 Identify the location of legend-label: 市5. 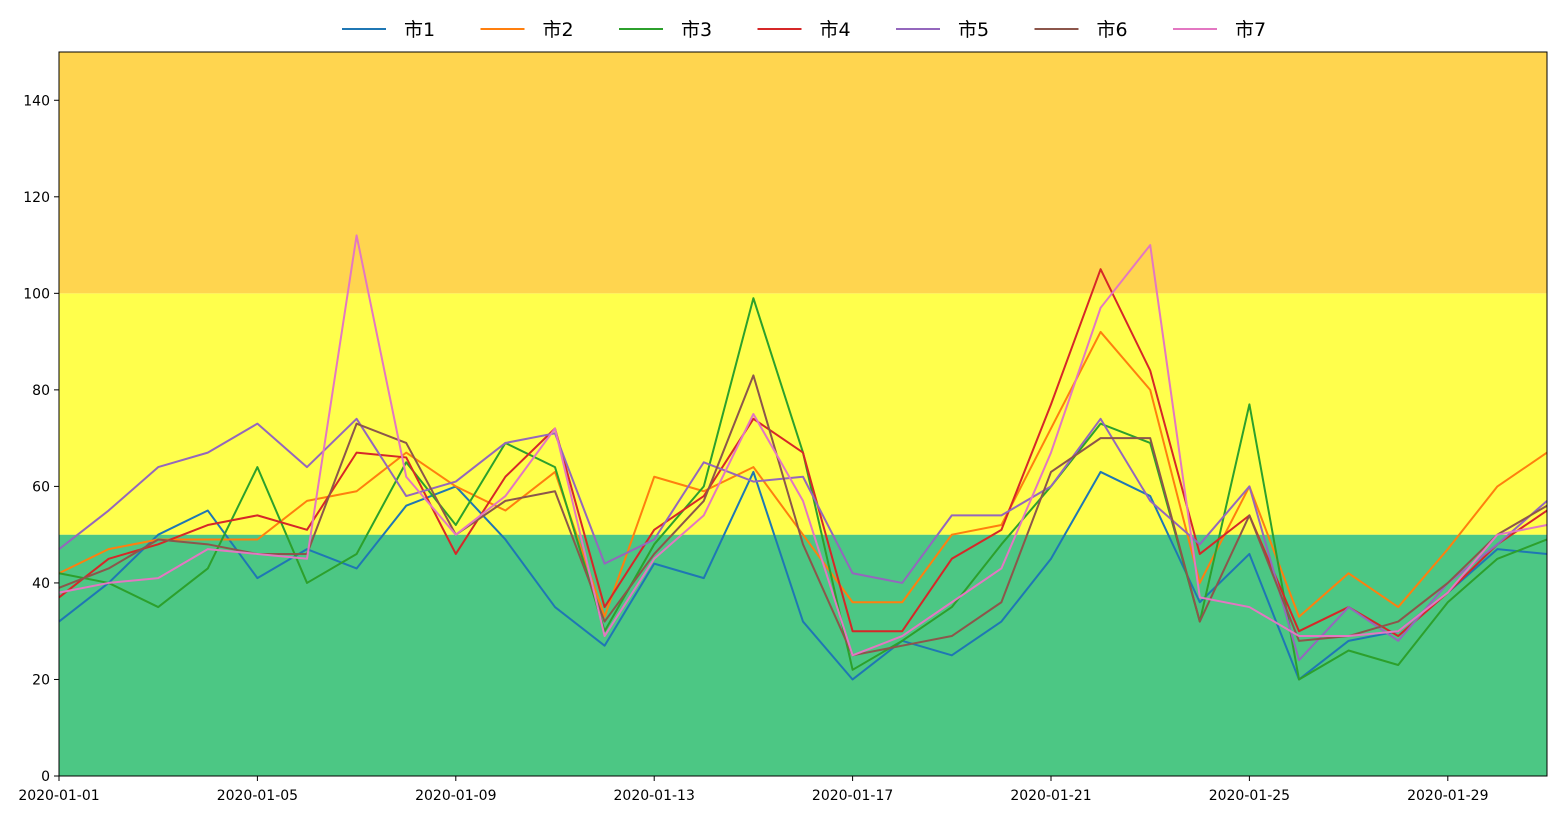
(973, 30).